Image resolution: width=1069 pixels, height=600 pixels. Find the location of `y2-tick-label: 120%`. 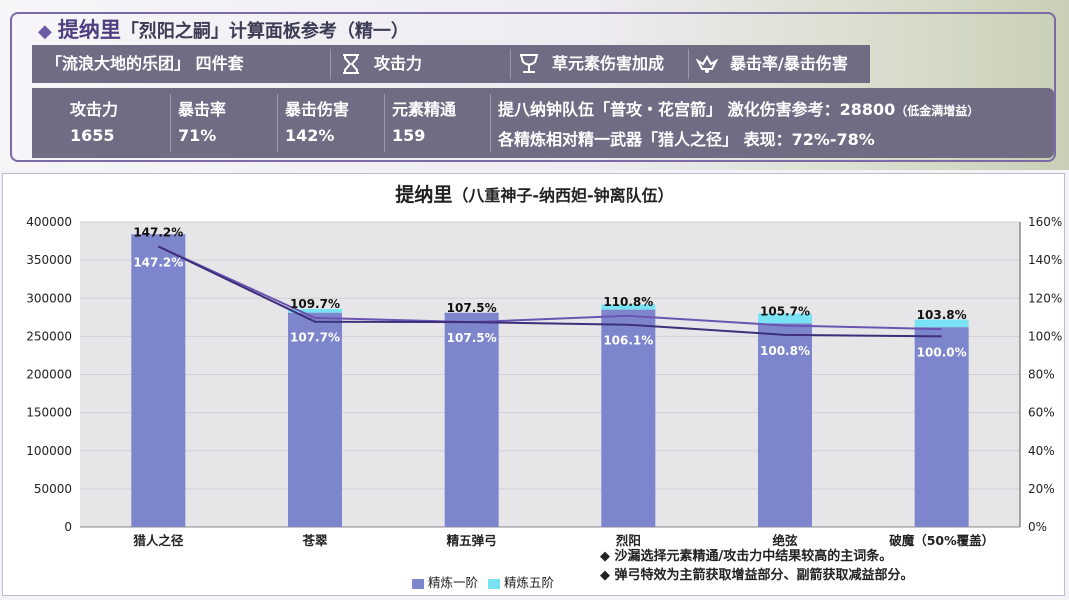

y2-tick-label: 120% is located at coordinates (1045, 298).